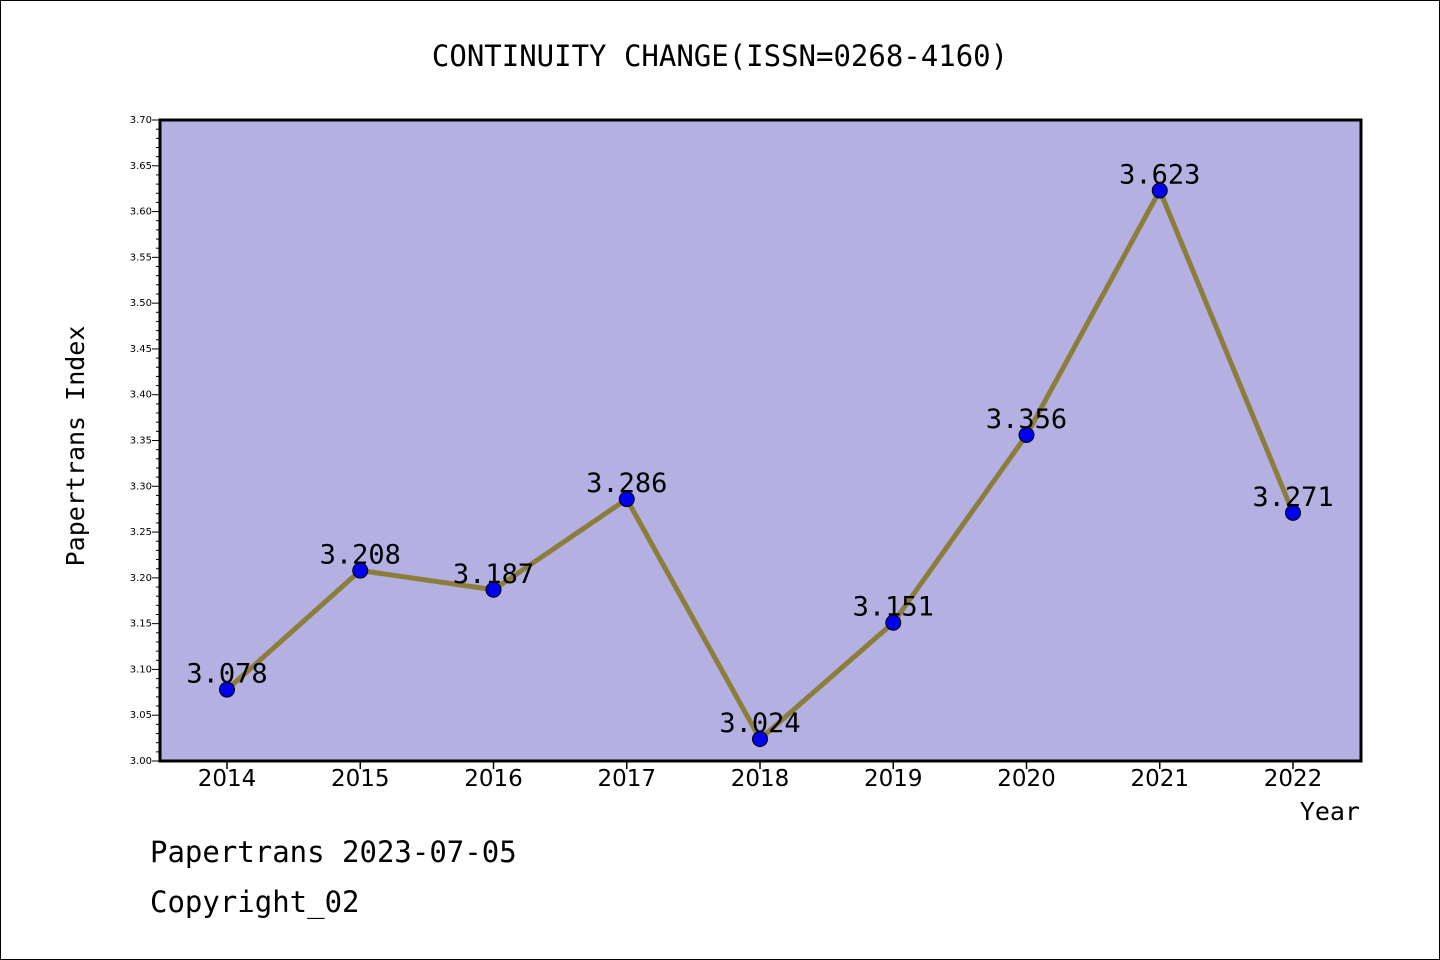 The image size is (1440, 960). I want to click on y-tick-label: 3.05, so click(141, 715).